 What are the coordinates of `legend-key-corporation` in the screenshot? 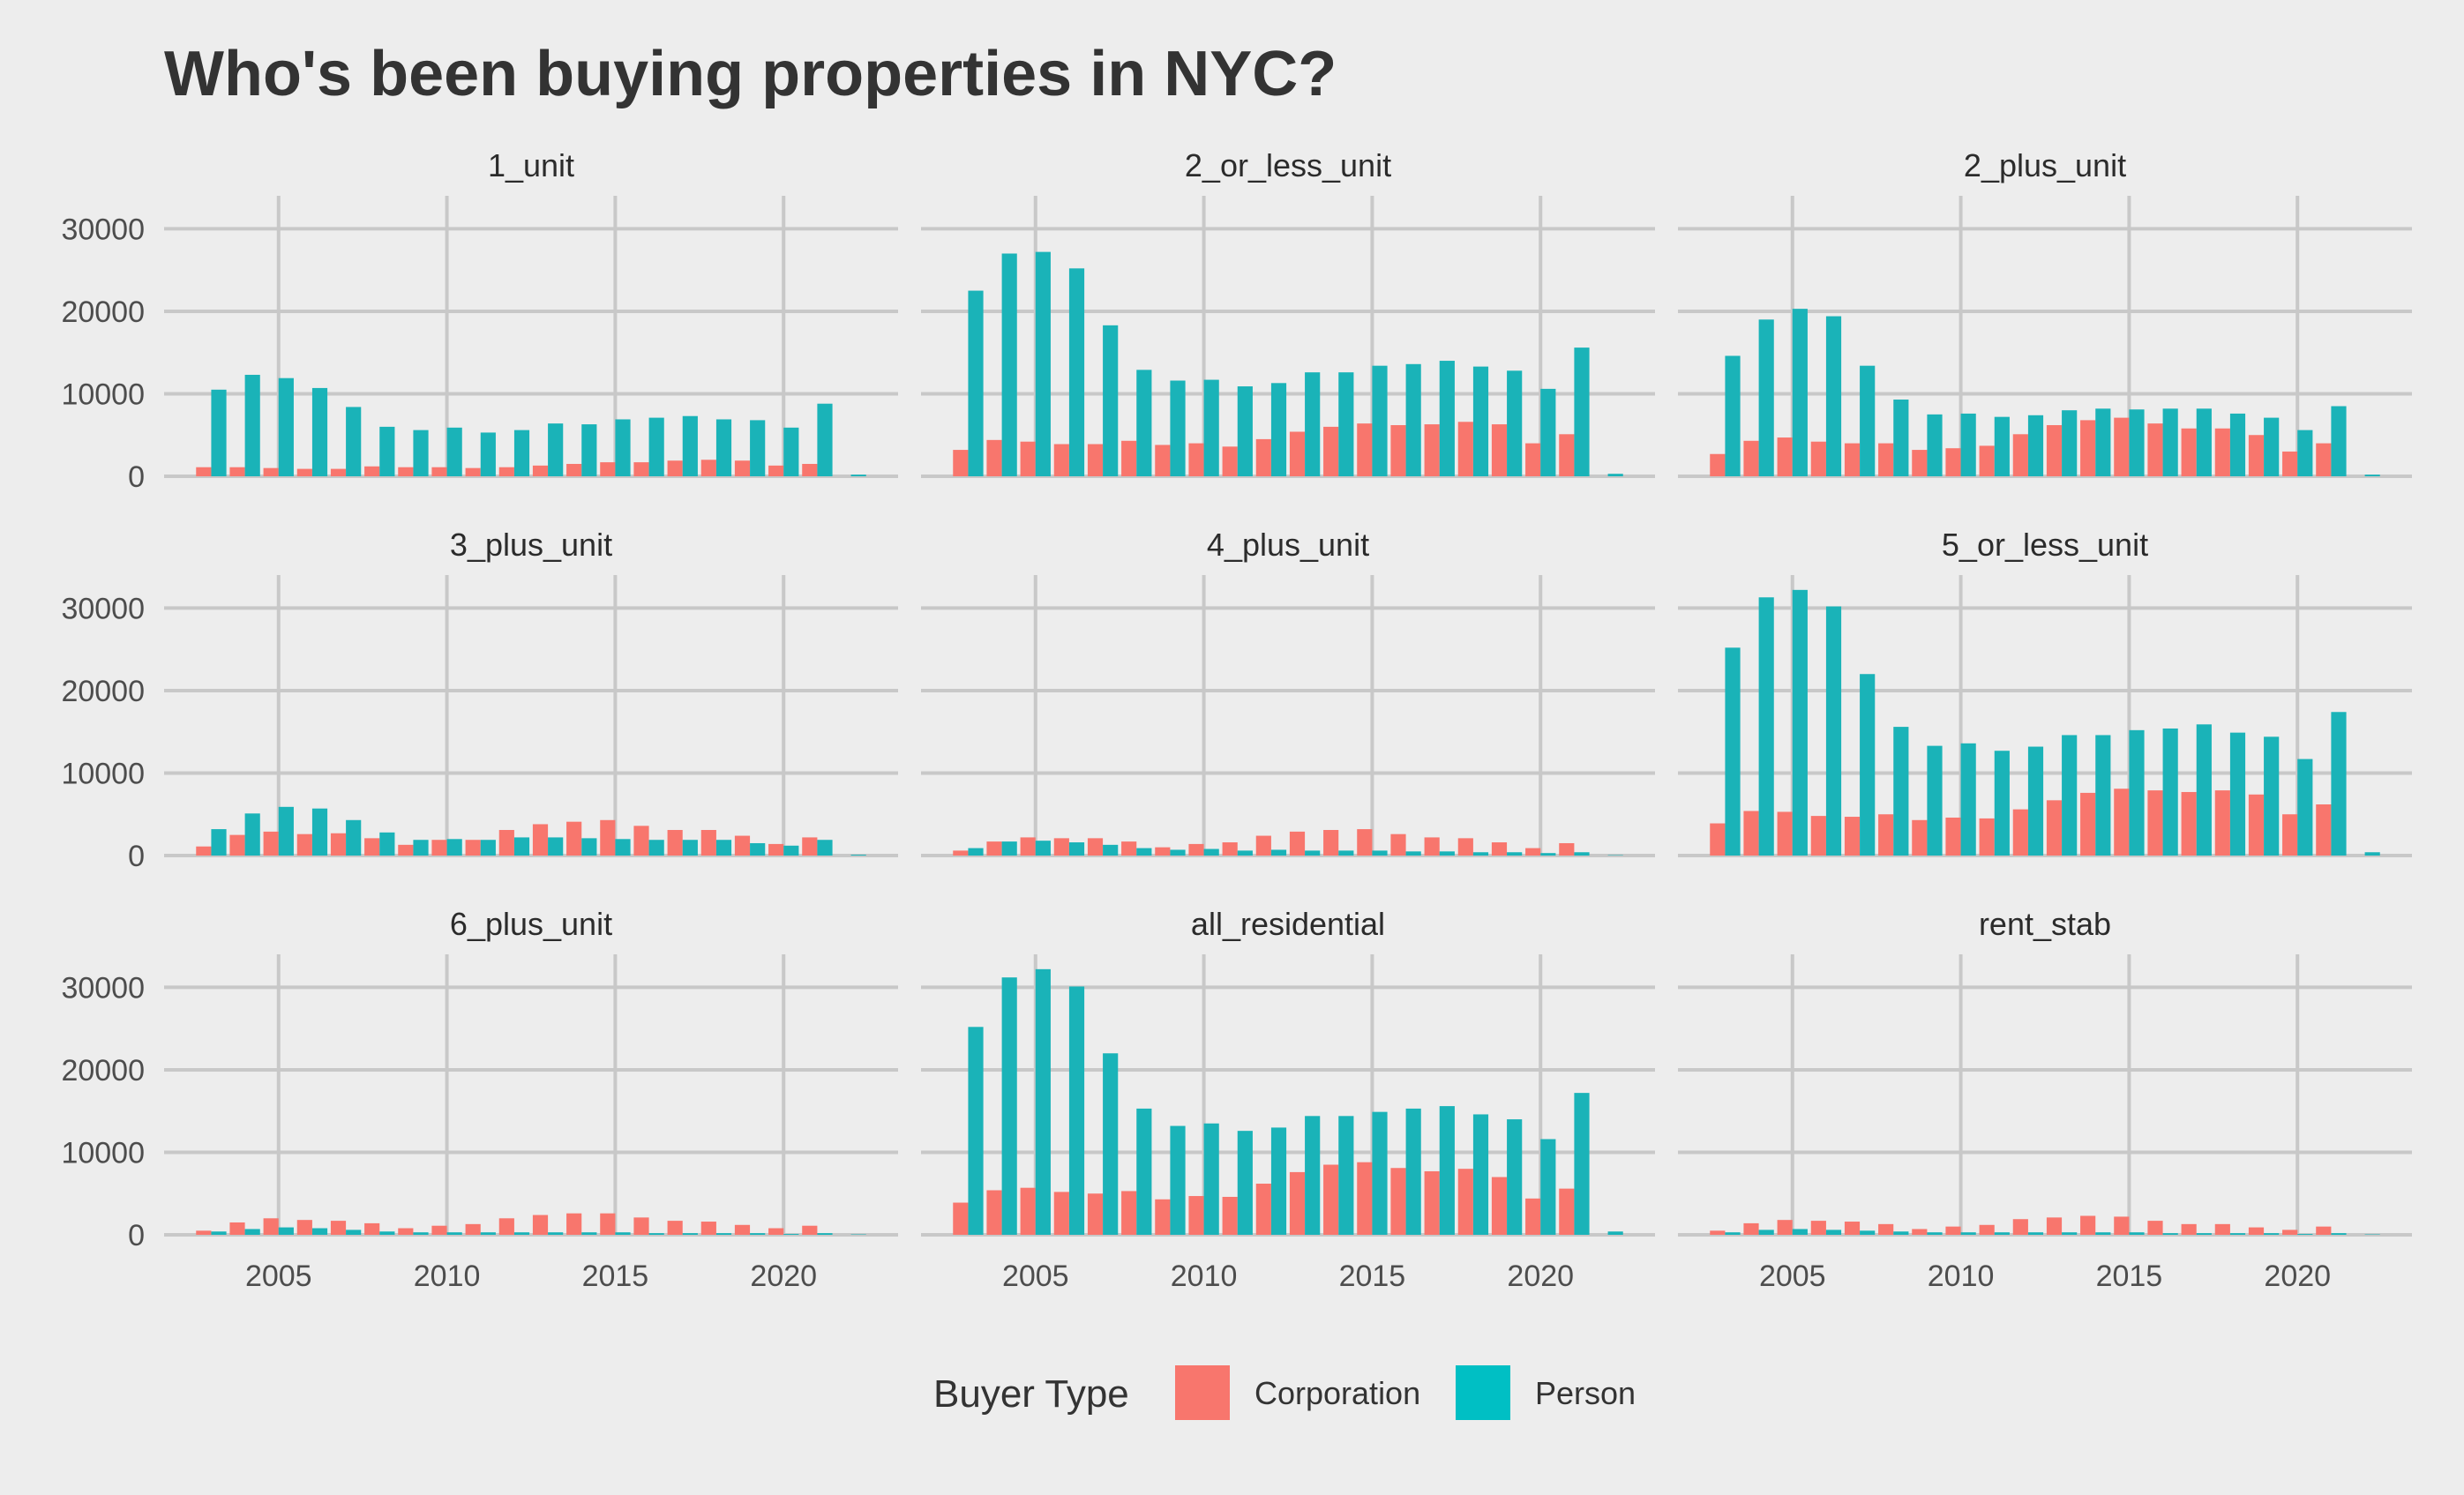 It's located at (1202, 1392).